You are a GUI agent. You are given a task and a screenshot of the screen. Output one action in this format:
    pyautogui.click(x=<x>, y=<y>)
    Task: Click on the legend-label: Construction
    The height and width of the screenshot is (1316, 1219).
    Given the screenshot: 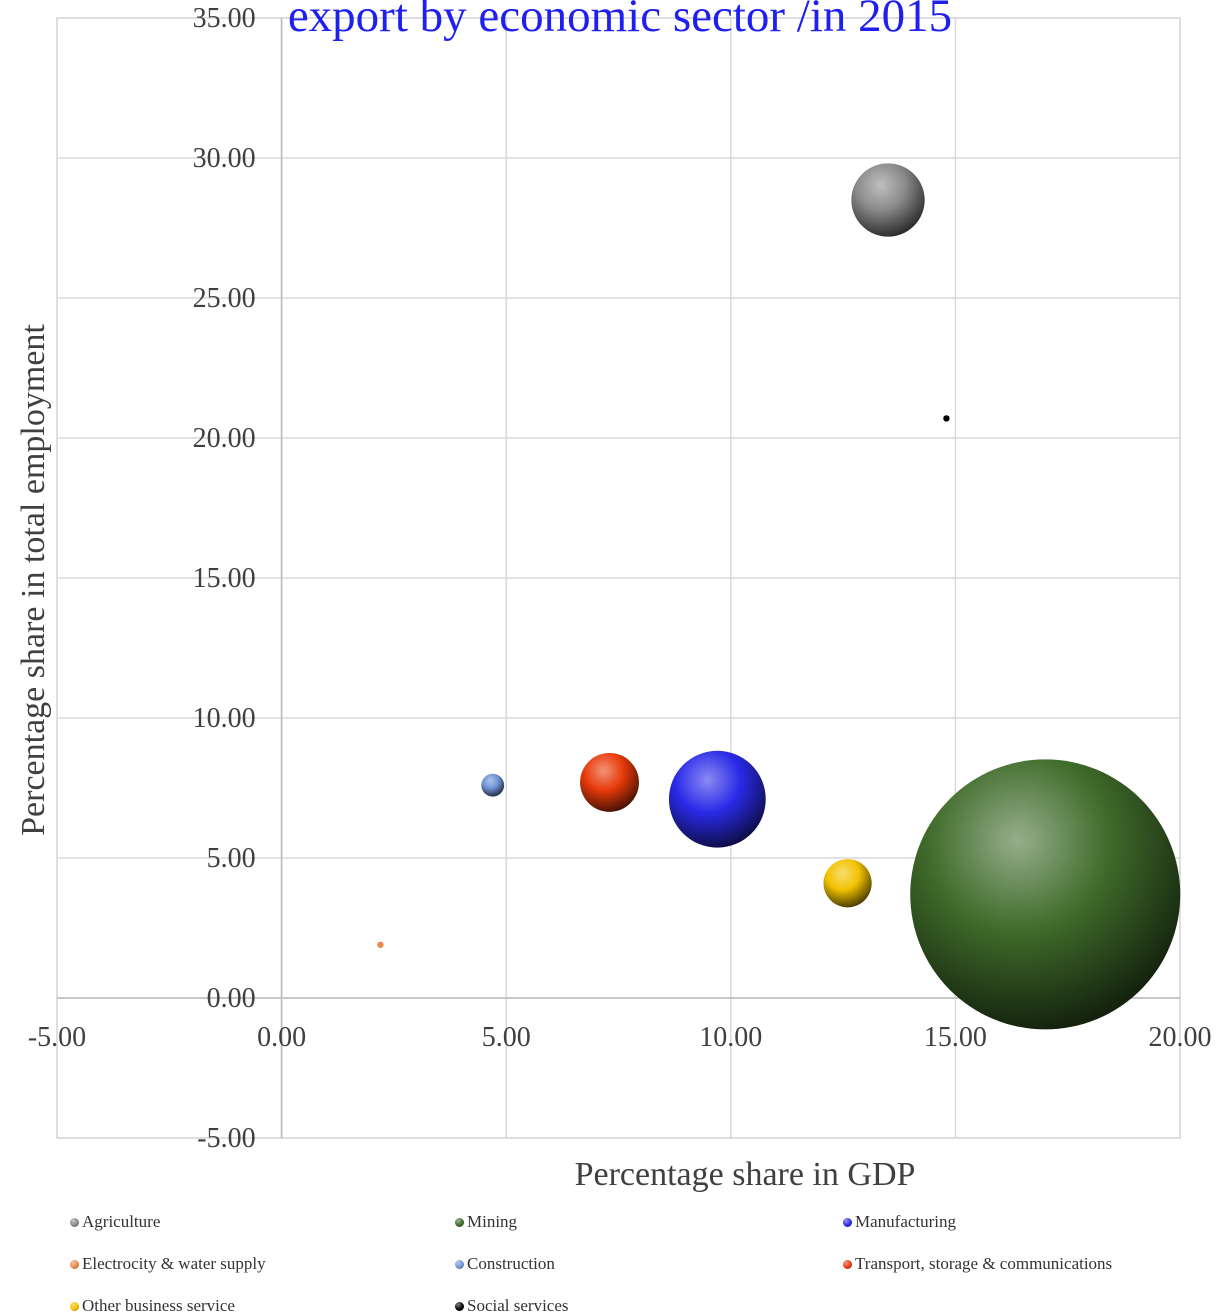 What is the action you would take?
    pyautogui.click(x=511, y=1263)
    